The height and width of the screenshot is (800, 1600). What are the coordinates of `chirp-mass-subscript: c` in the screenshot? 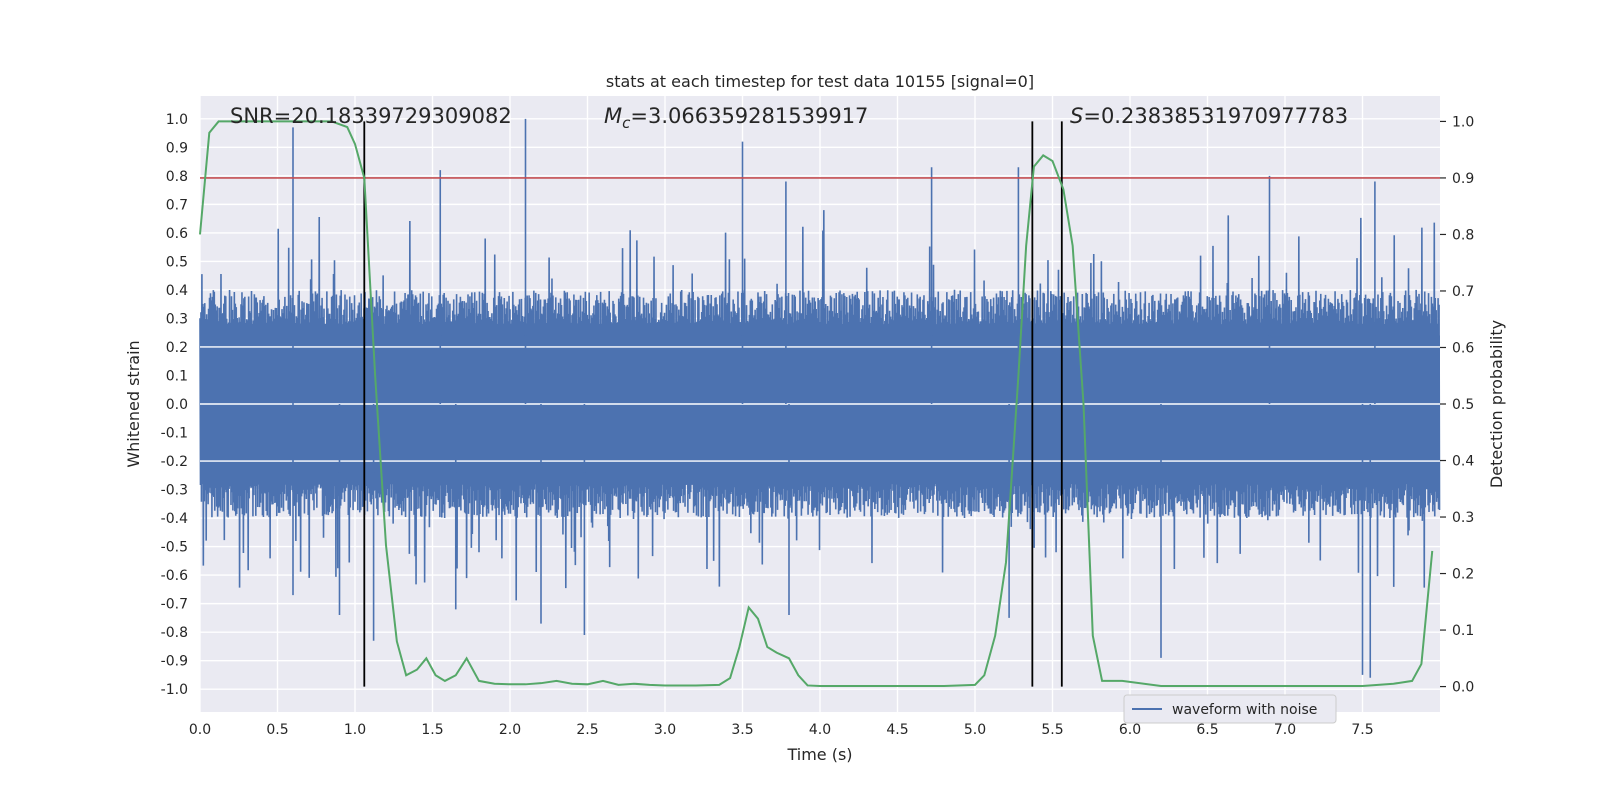 It's located at (626, 123).